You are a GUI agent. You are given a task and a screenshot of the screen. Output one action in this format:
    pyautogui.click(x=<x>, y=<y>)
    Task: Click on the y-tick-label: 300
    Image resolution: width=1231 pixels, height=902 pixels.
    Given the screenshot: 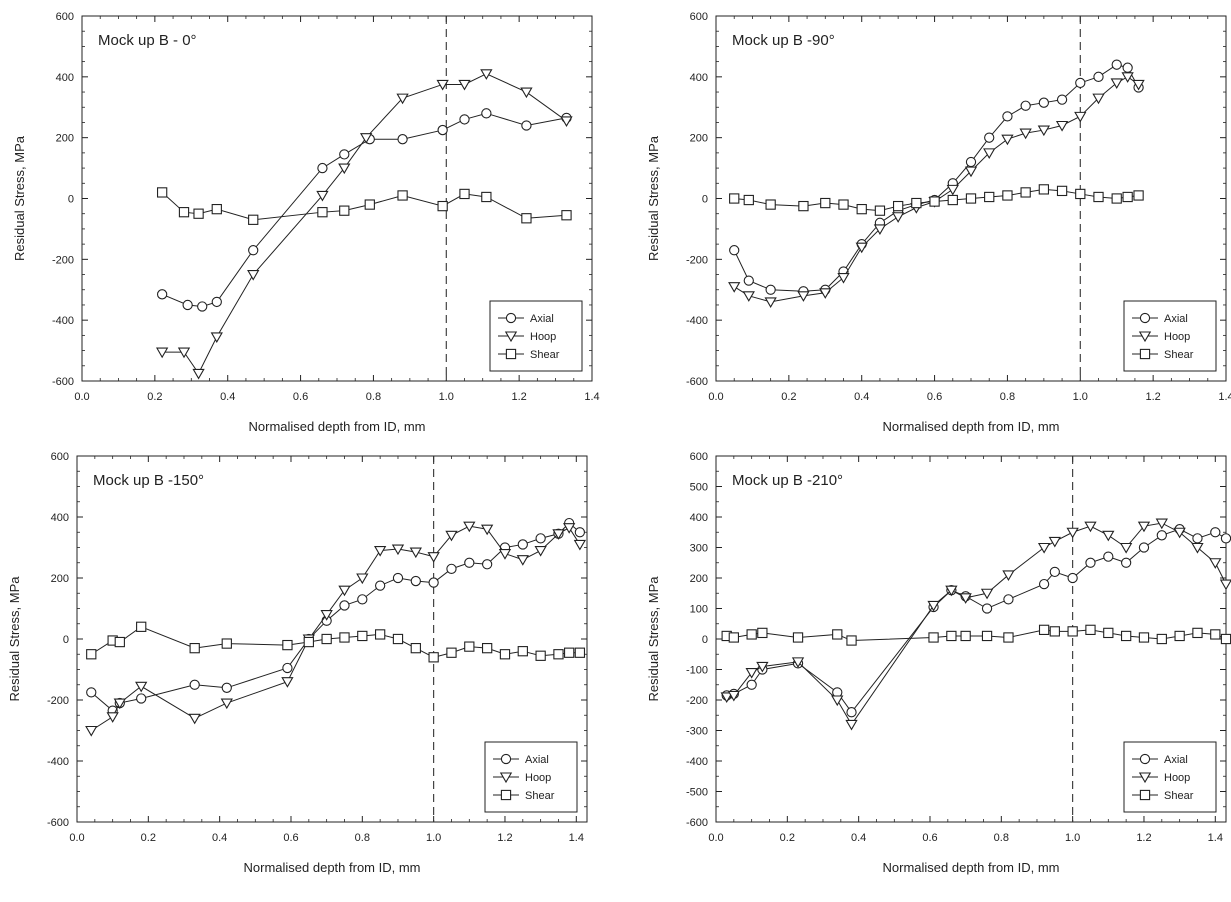 What is the action you would take?
    pyautogui.click(x=699, y=549)
    